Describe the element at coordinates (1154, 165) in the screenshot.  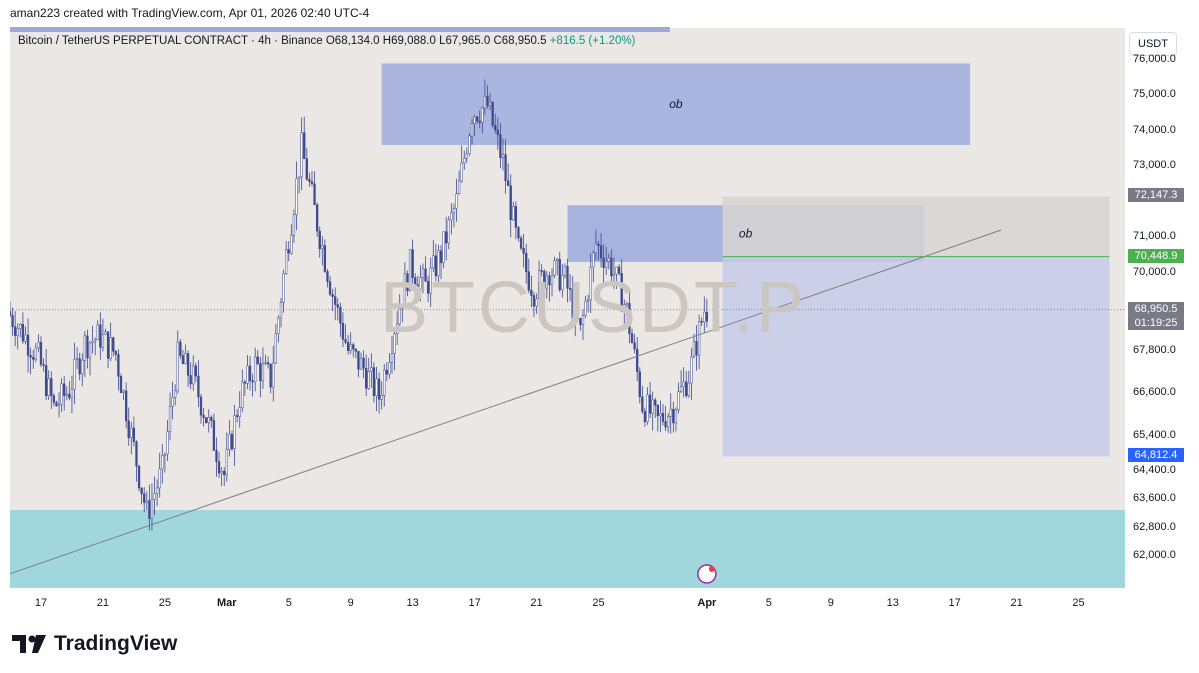
I see `price-tick: 73,000.0` at that location.